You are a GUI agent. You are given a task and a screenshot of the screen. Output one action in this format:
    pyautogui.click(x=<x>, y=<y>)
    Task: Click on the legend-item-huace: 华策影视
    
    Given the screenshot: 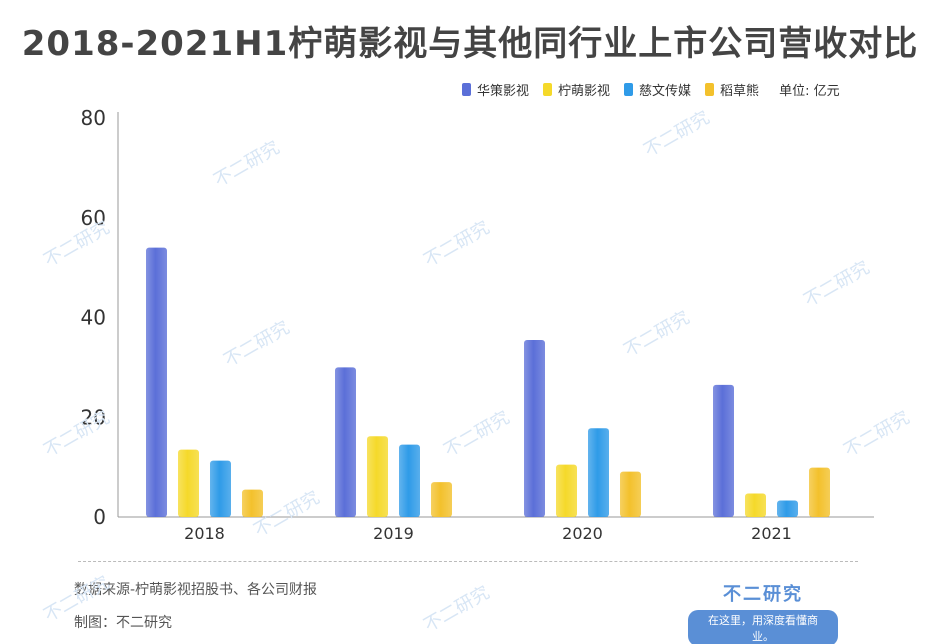 What is the action you would take?
    pyautogui.click(x=495, y=89)
    